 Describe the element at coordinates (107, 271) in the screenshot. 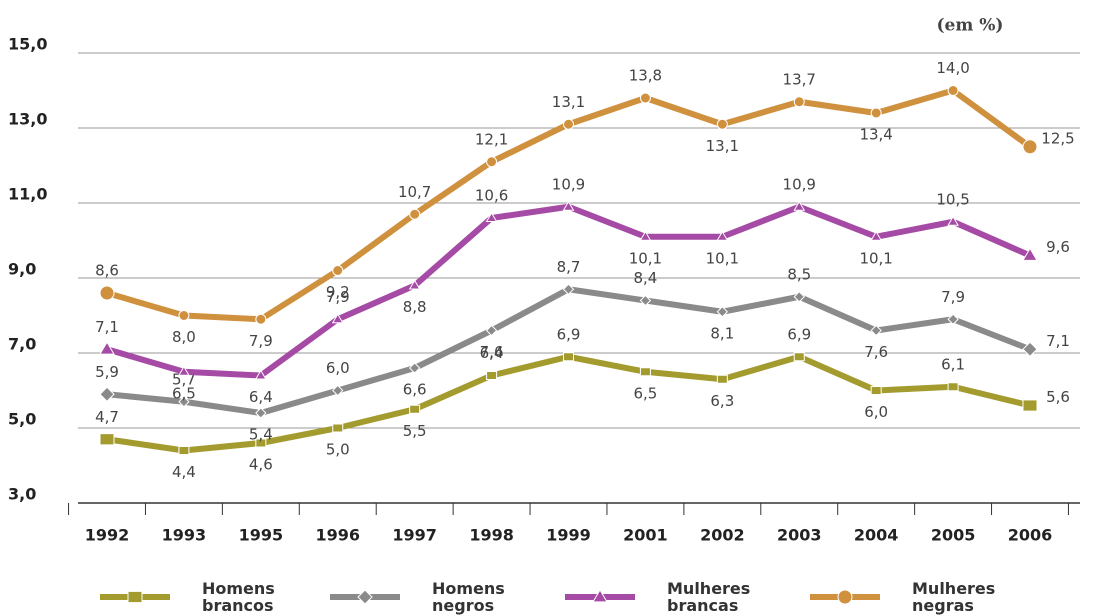

I see `value-label: 8,6` at that location.